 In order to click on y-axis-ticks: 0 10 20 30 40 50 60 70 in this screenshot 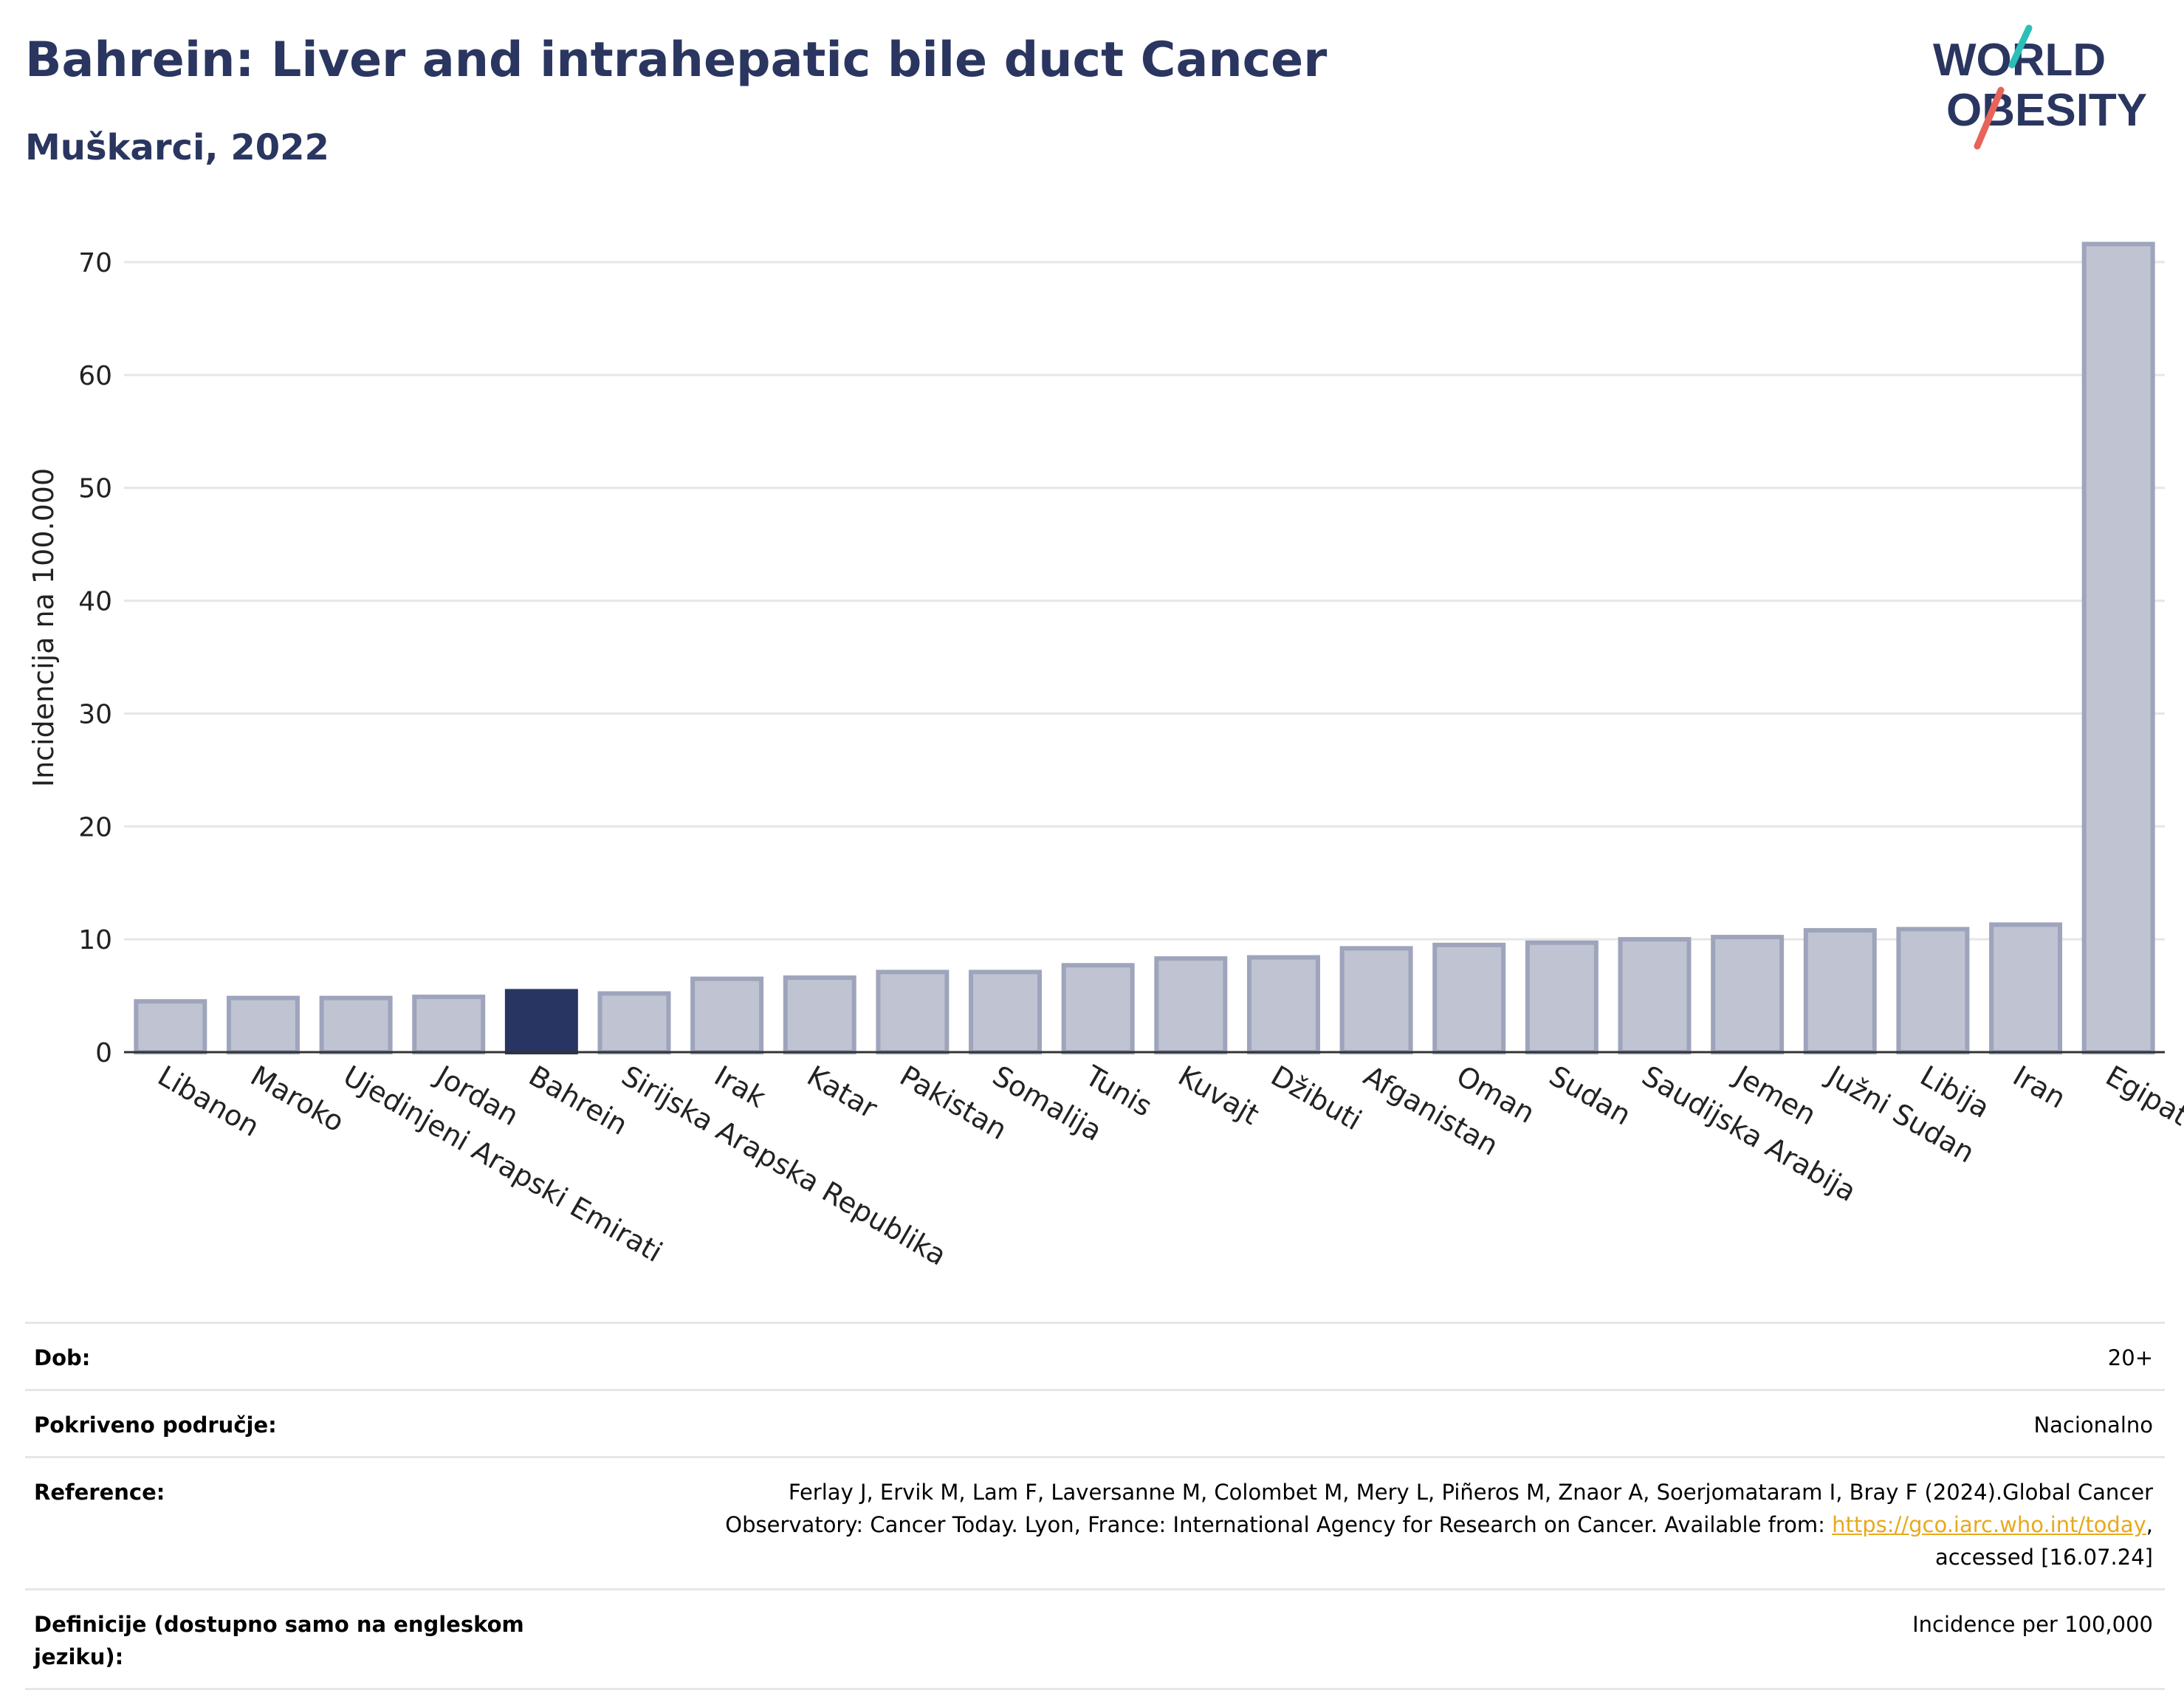, I will do `click(95, 658)`.